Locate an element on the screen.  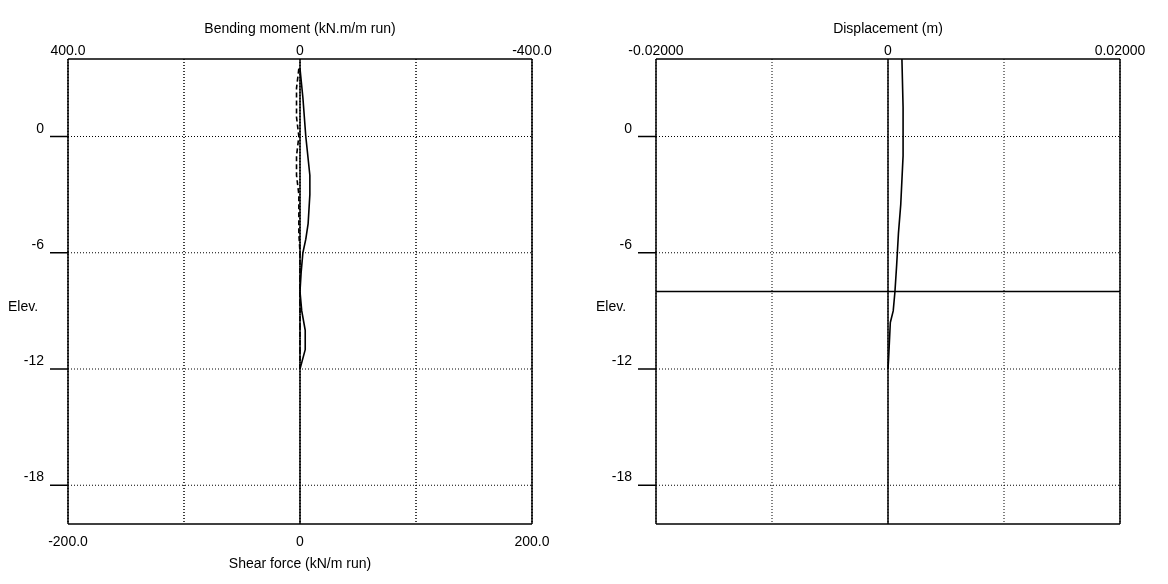
x-tick-label: -0.02000 is located at coordinates (656, 50).